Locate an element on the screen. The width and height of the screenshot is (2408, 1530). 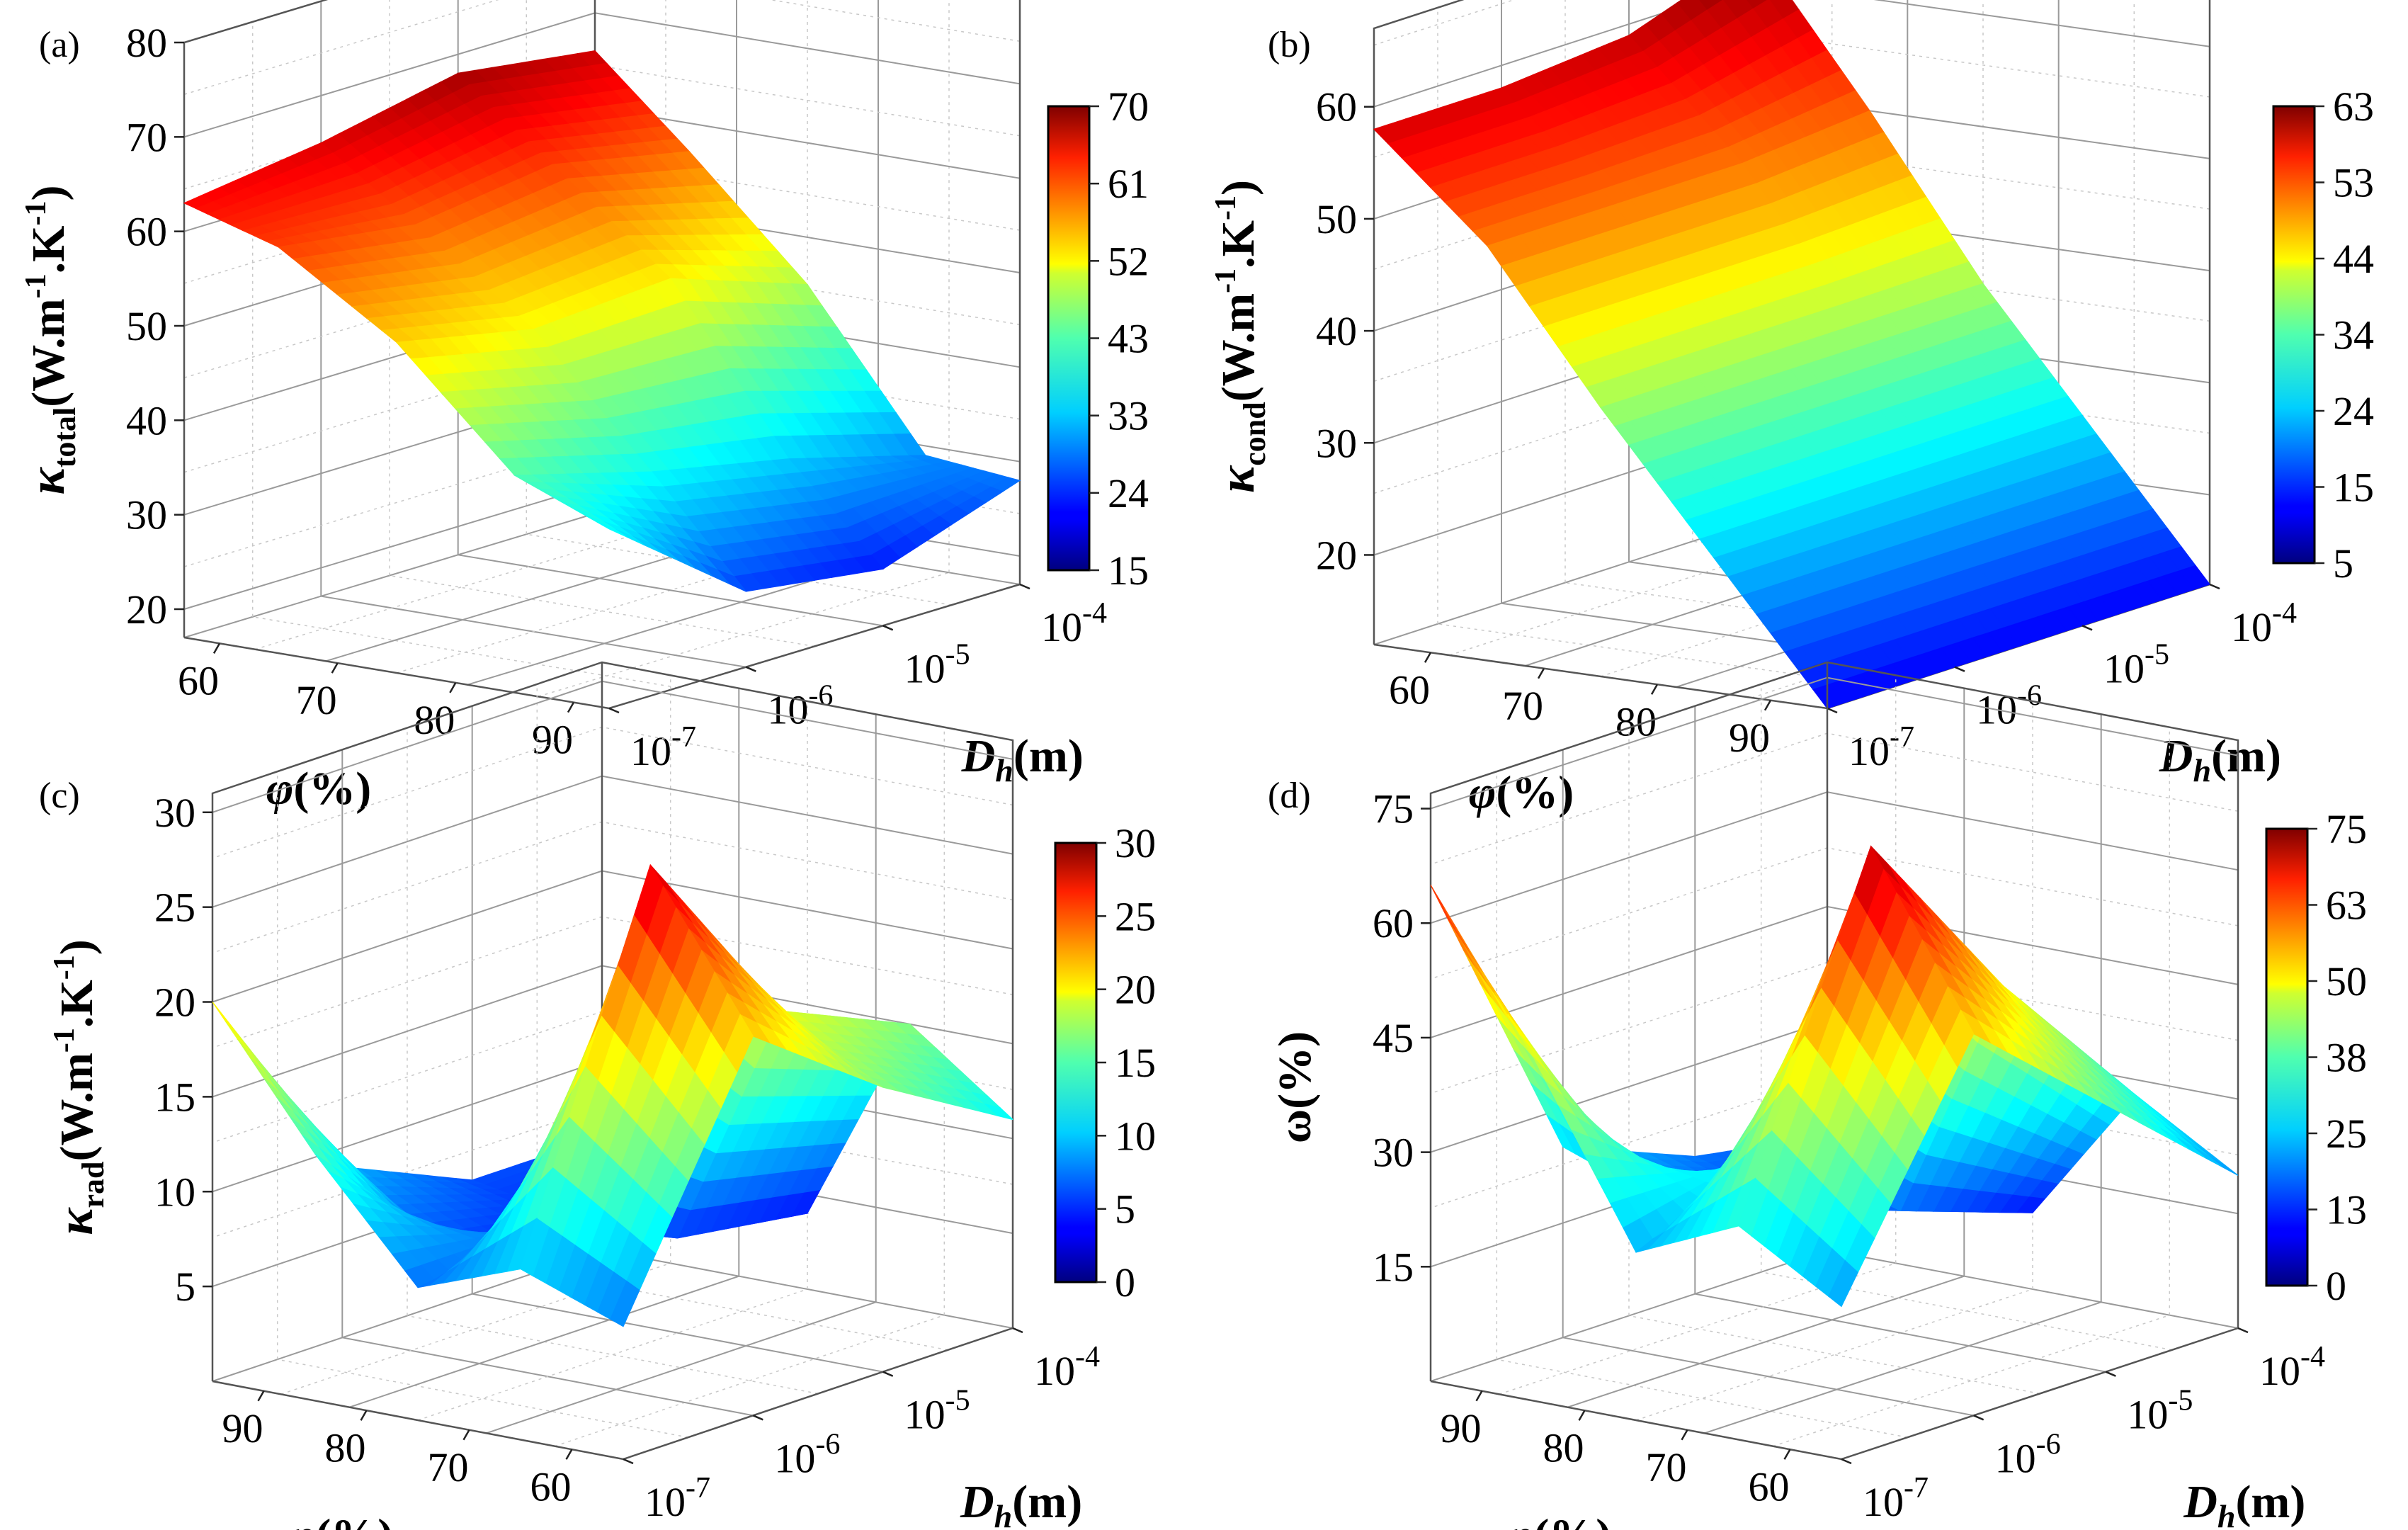
z-title-sub: total is located at coordinates (64, 438).